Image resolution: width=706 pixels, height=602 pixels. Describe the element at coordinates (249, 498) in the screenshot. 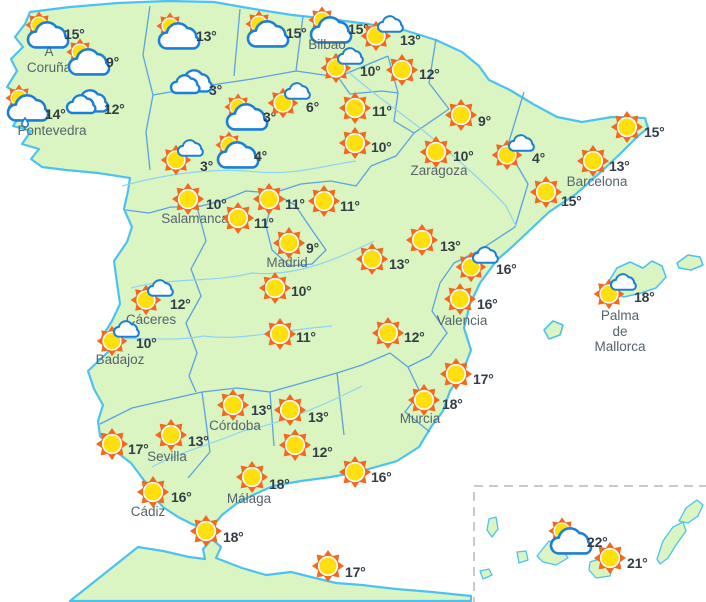

I see `city-label: Málaga` at that location.